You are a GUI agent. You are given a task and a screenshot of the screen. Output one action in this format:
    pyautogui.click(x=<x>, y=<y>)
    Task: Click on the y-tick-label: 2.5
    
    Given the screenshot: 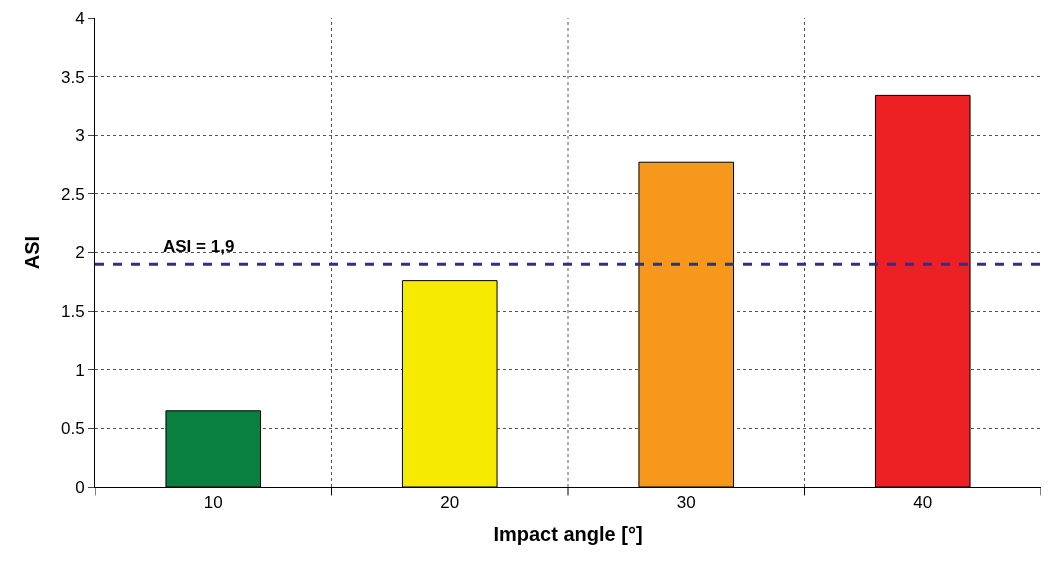 What is the action you would take?
    pyautogui.click(x=72, y=194)
    